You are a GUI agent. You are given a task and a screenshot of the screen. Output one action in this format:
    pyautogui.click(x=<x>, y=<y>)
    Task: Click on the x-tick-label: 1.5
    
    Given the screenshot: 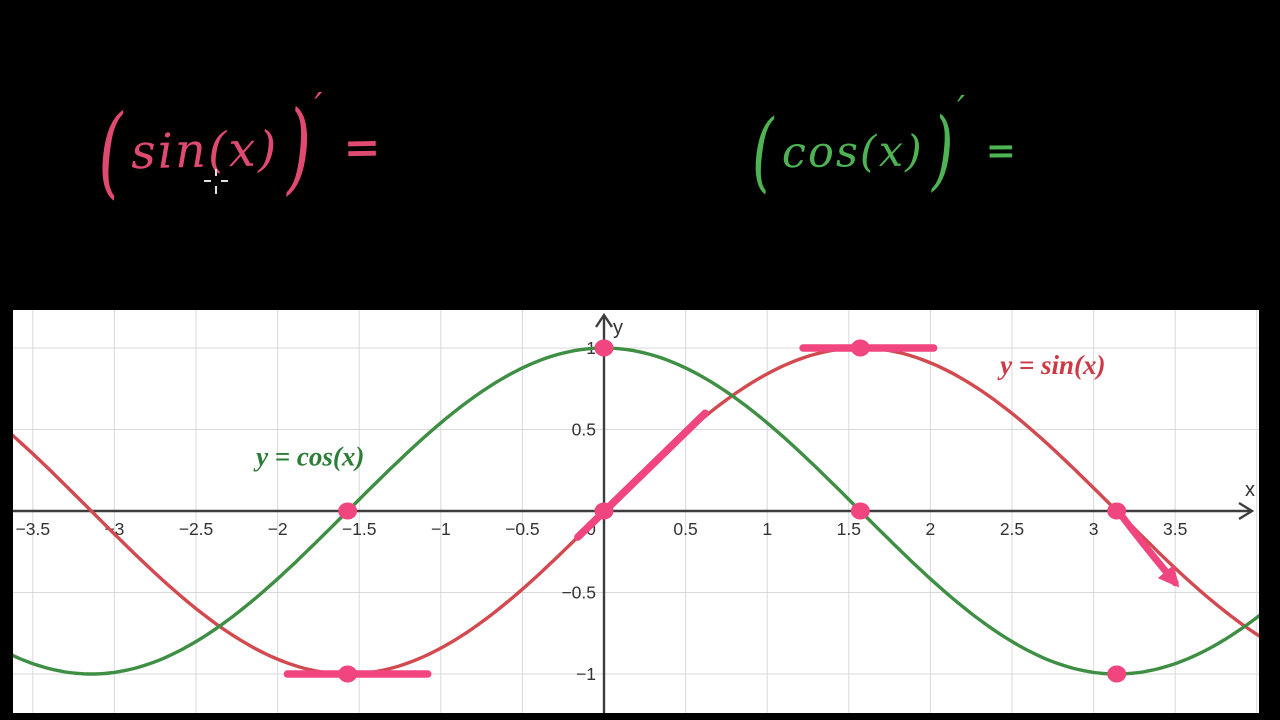 What is the action you would take?
    pyautogui.click(x=849, y=529)
    